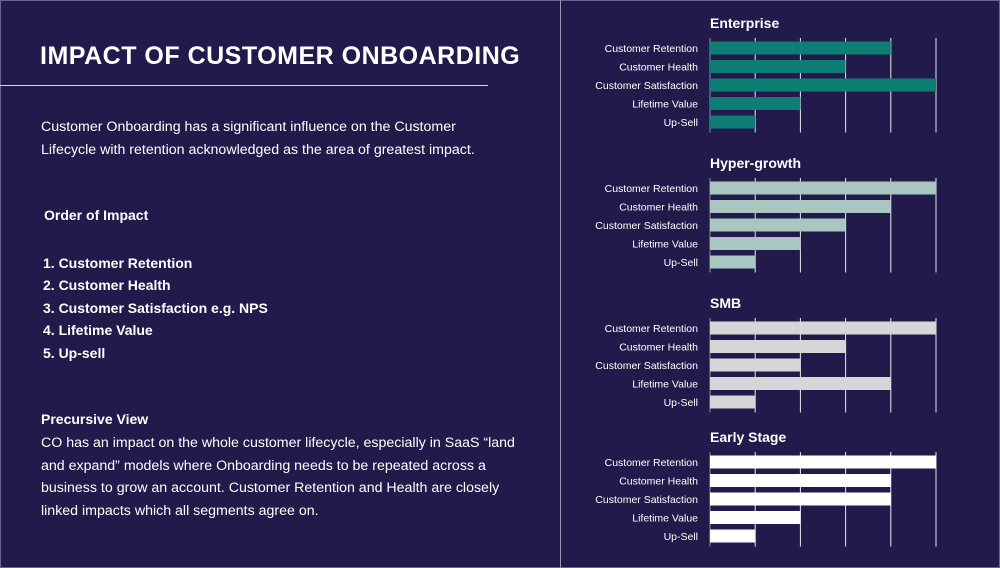 The height and width of the screenshot is (568, 1000). Describe the element at coordinates (755, 243) in the screenshot. I see `hyper-growth-bar-lifetime-value` at that location.